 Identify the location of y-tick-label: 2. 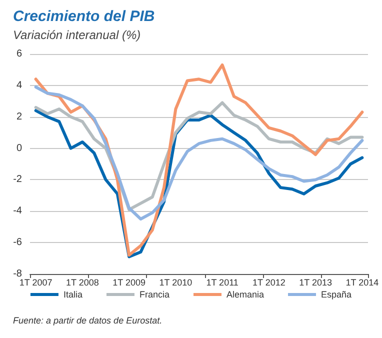
(19, 116).